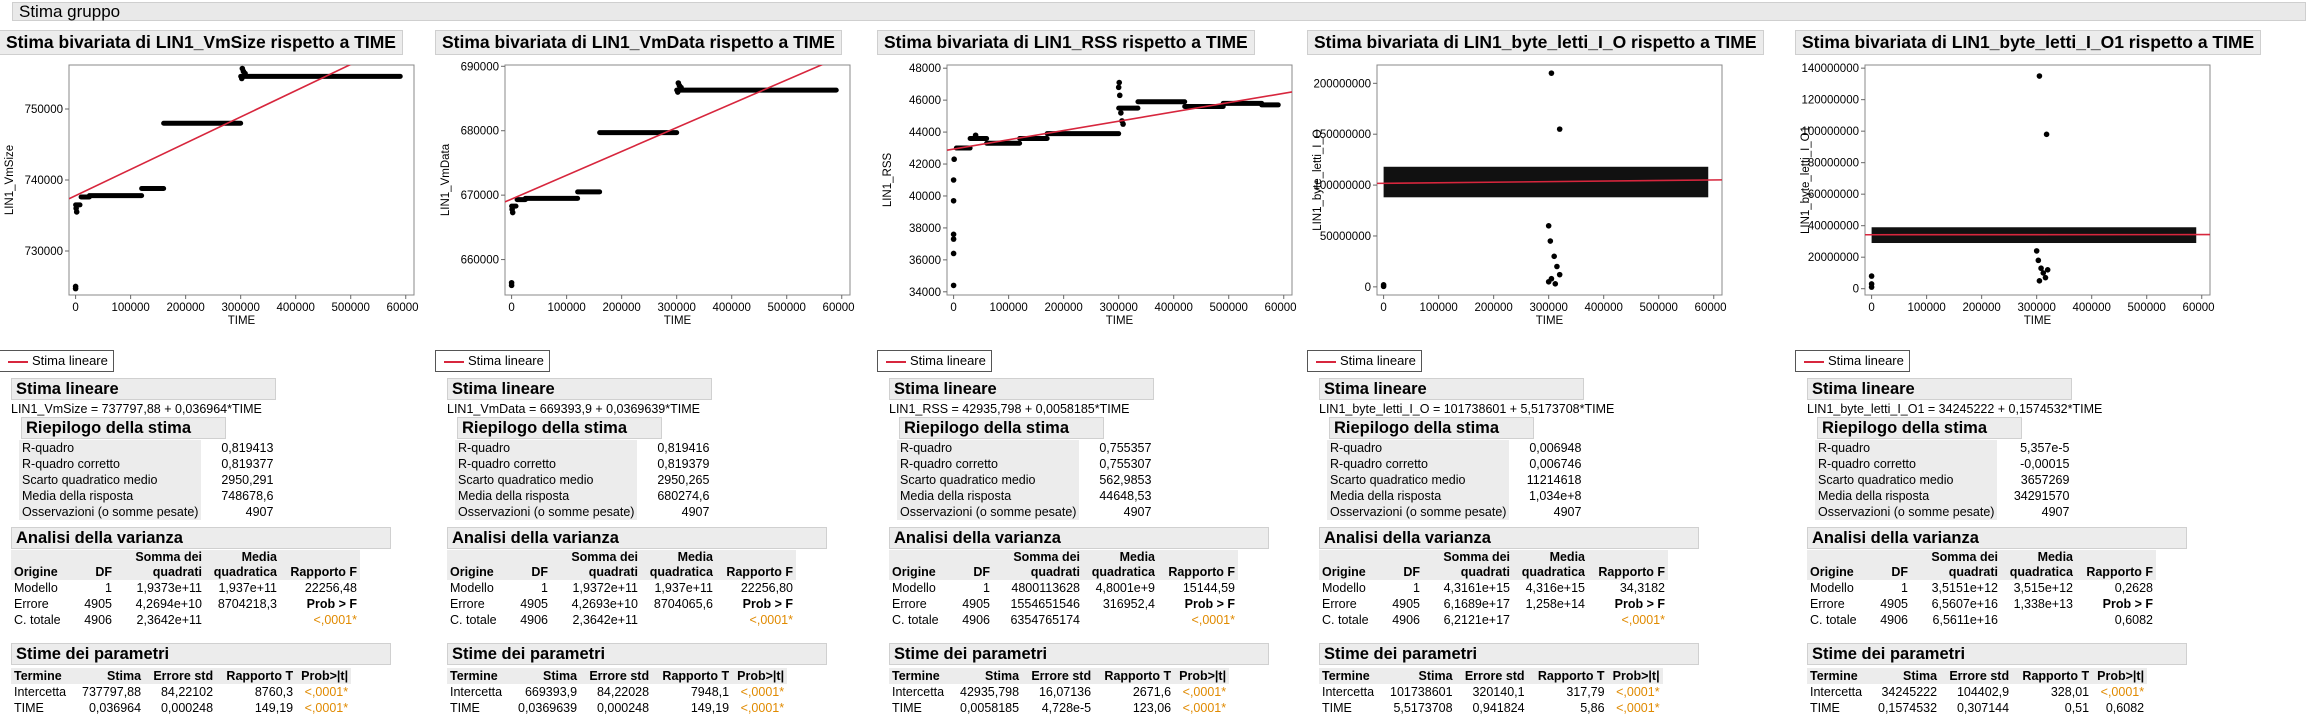 The image size is (2310, 723). I want to click on y-axis-label: LIN1_VmSize, so click(10, 180).